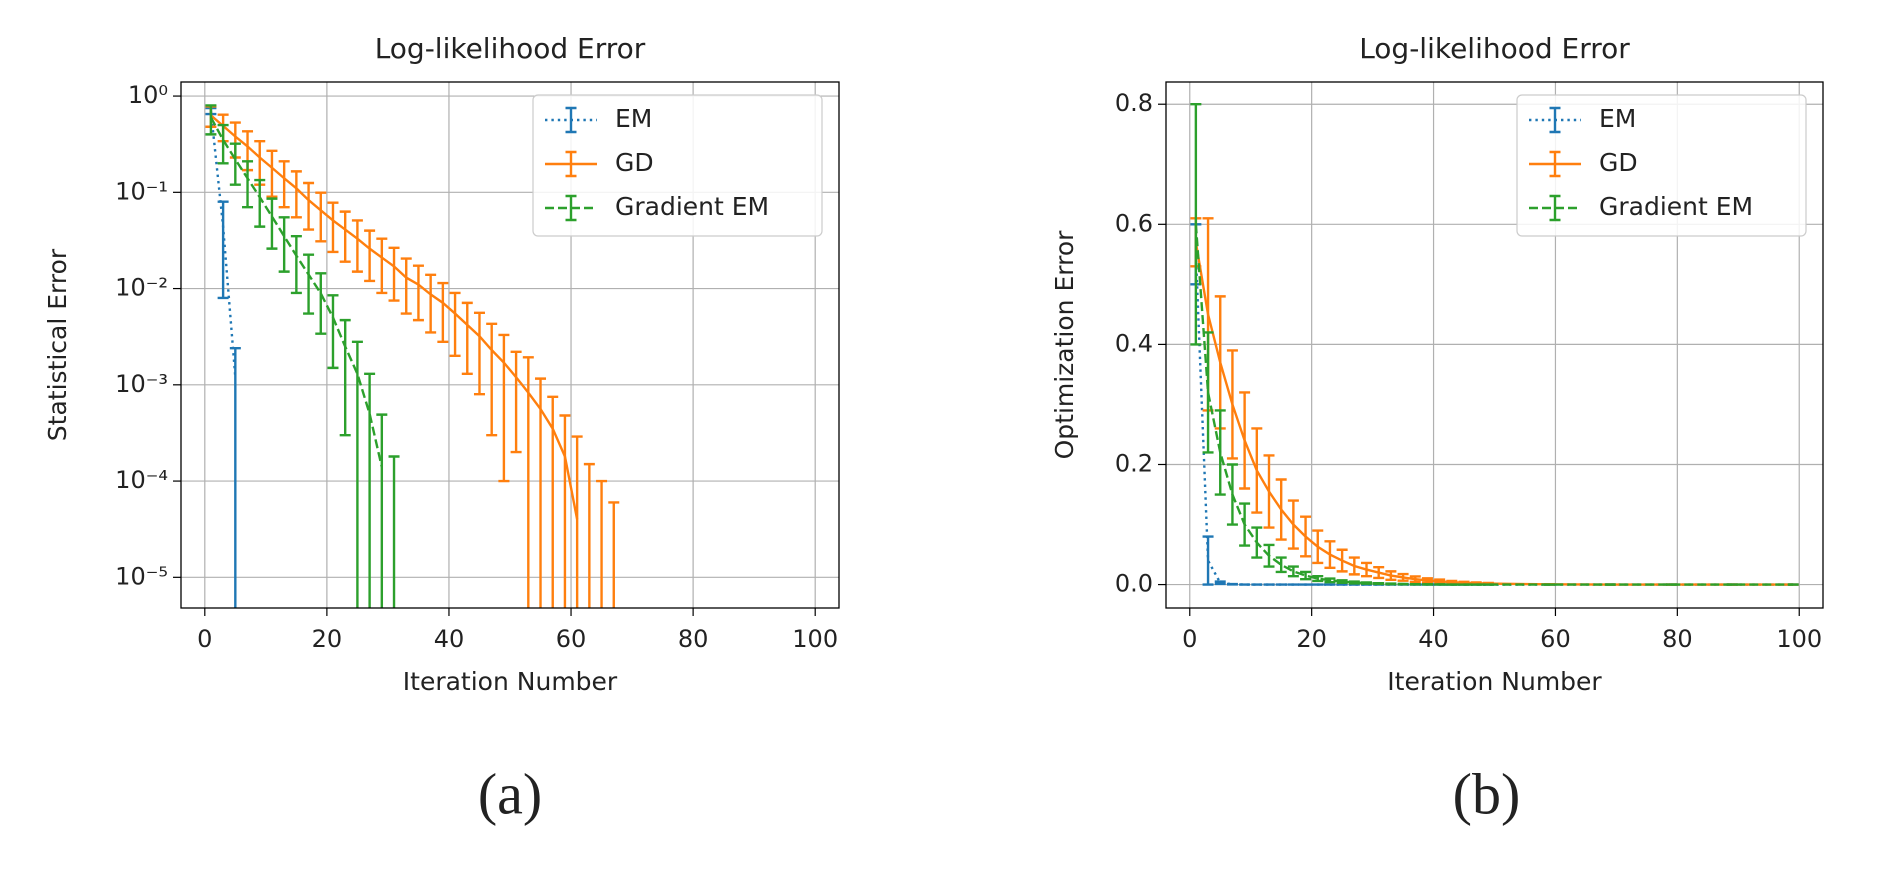  Describe the element at coordinates (327, 639) in the screenshot. I see `x-tick-label: 20` at that location.